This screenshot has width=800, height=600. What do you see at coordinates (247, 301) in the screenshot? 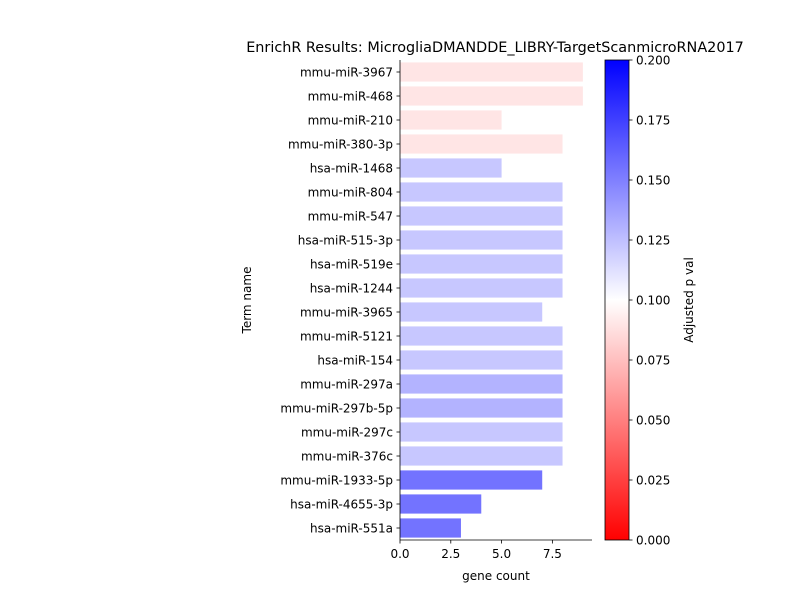
I see `y-axis-label: Term name` at bounding box center [247, 301].